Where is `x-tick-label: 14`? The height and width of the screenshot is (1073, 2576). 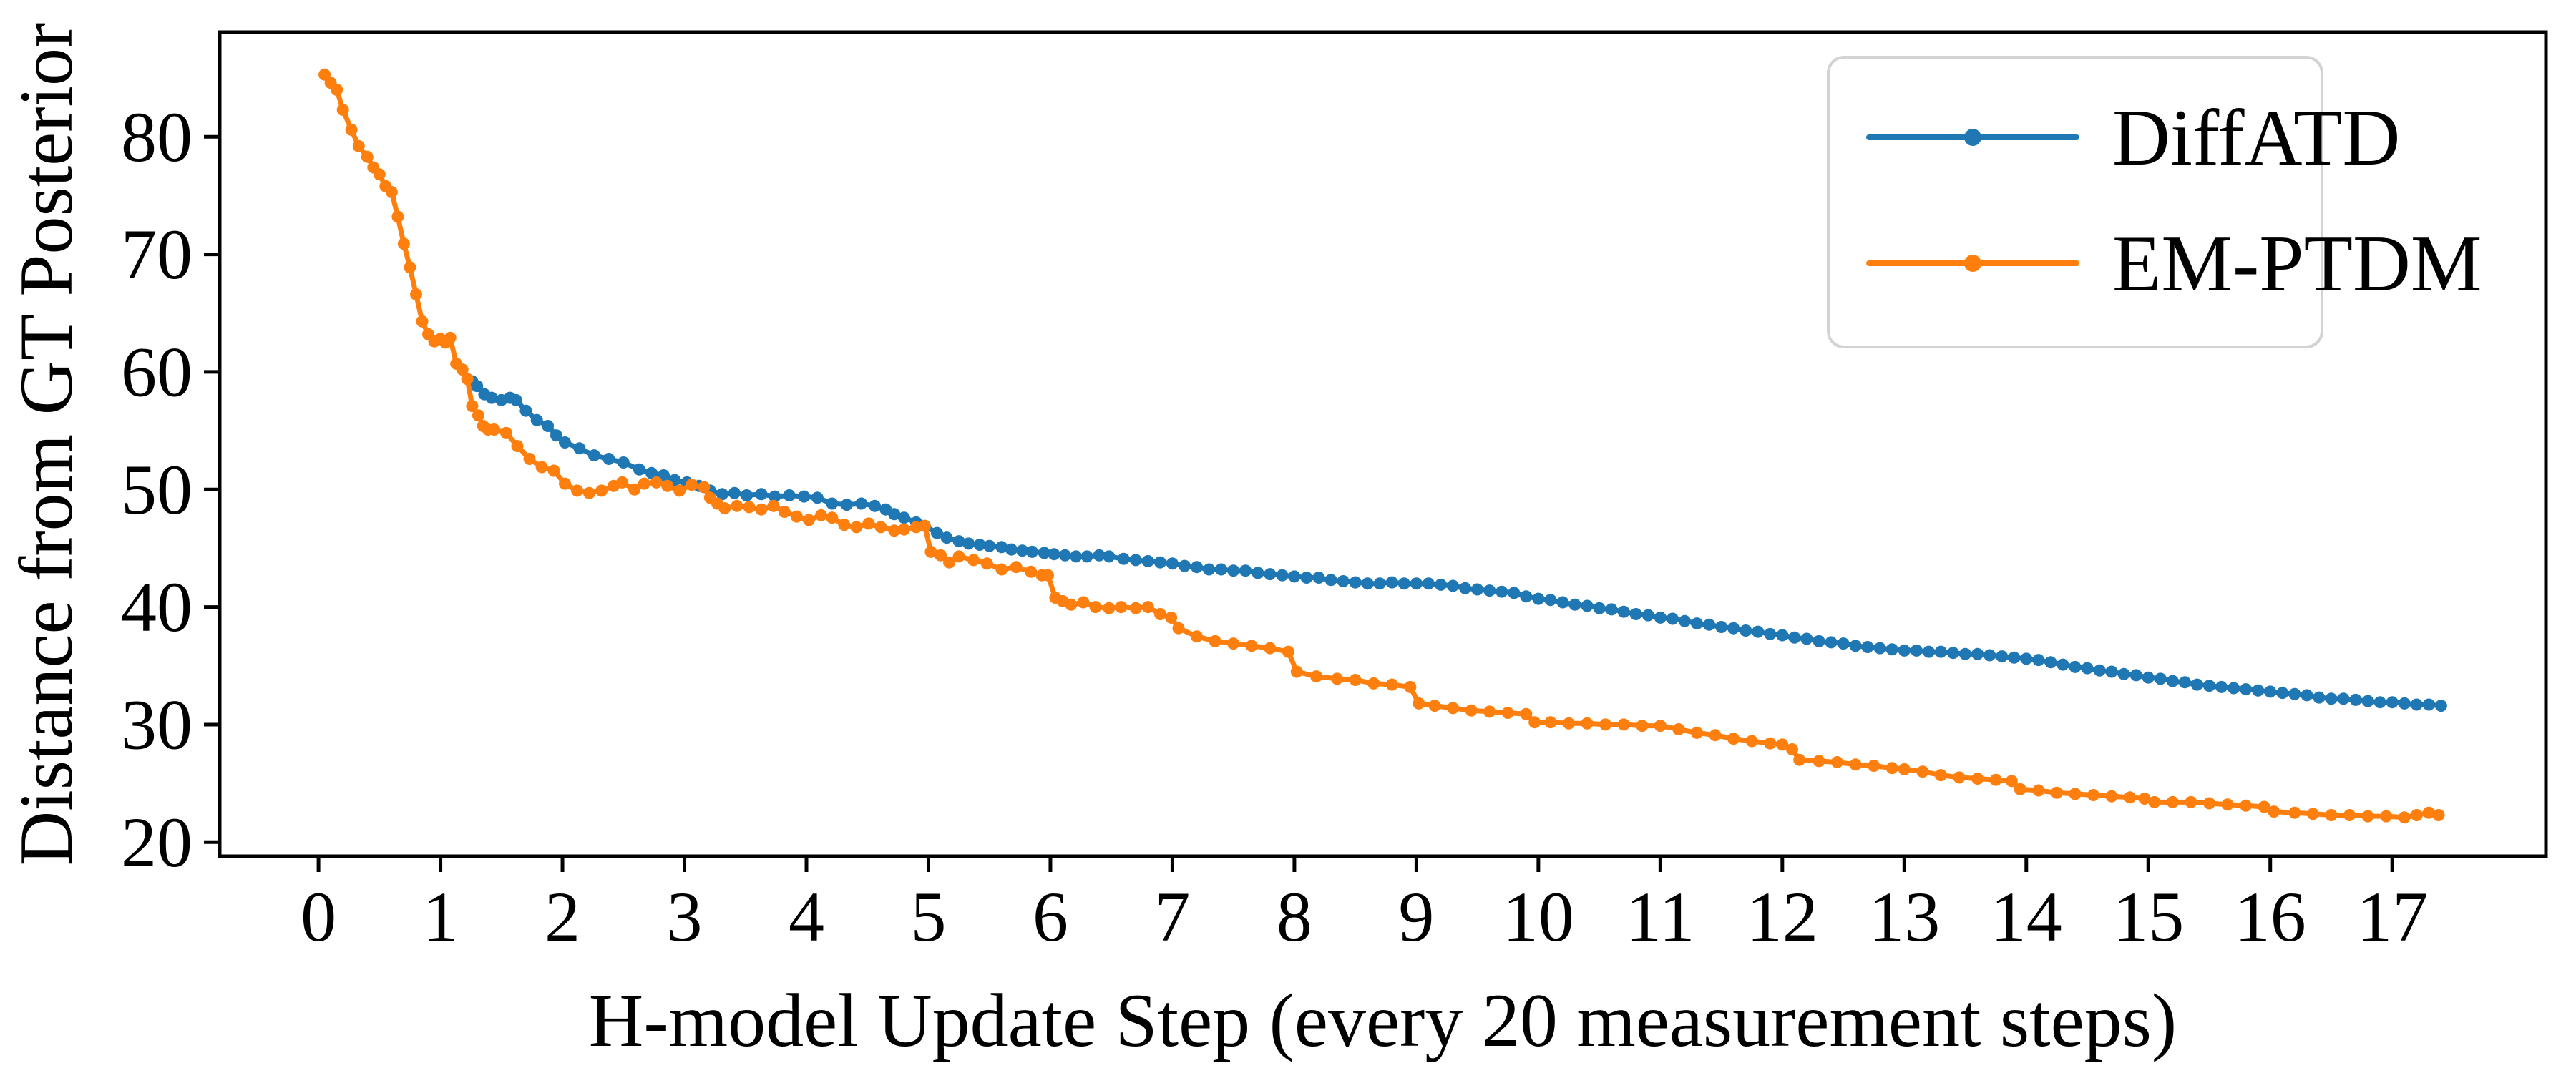
x-tick-label: 14 is located at coordinates (2026, 917).